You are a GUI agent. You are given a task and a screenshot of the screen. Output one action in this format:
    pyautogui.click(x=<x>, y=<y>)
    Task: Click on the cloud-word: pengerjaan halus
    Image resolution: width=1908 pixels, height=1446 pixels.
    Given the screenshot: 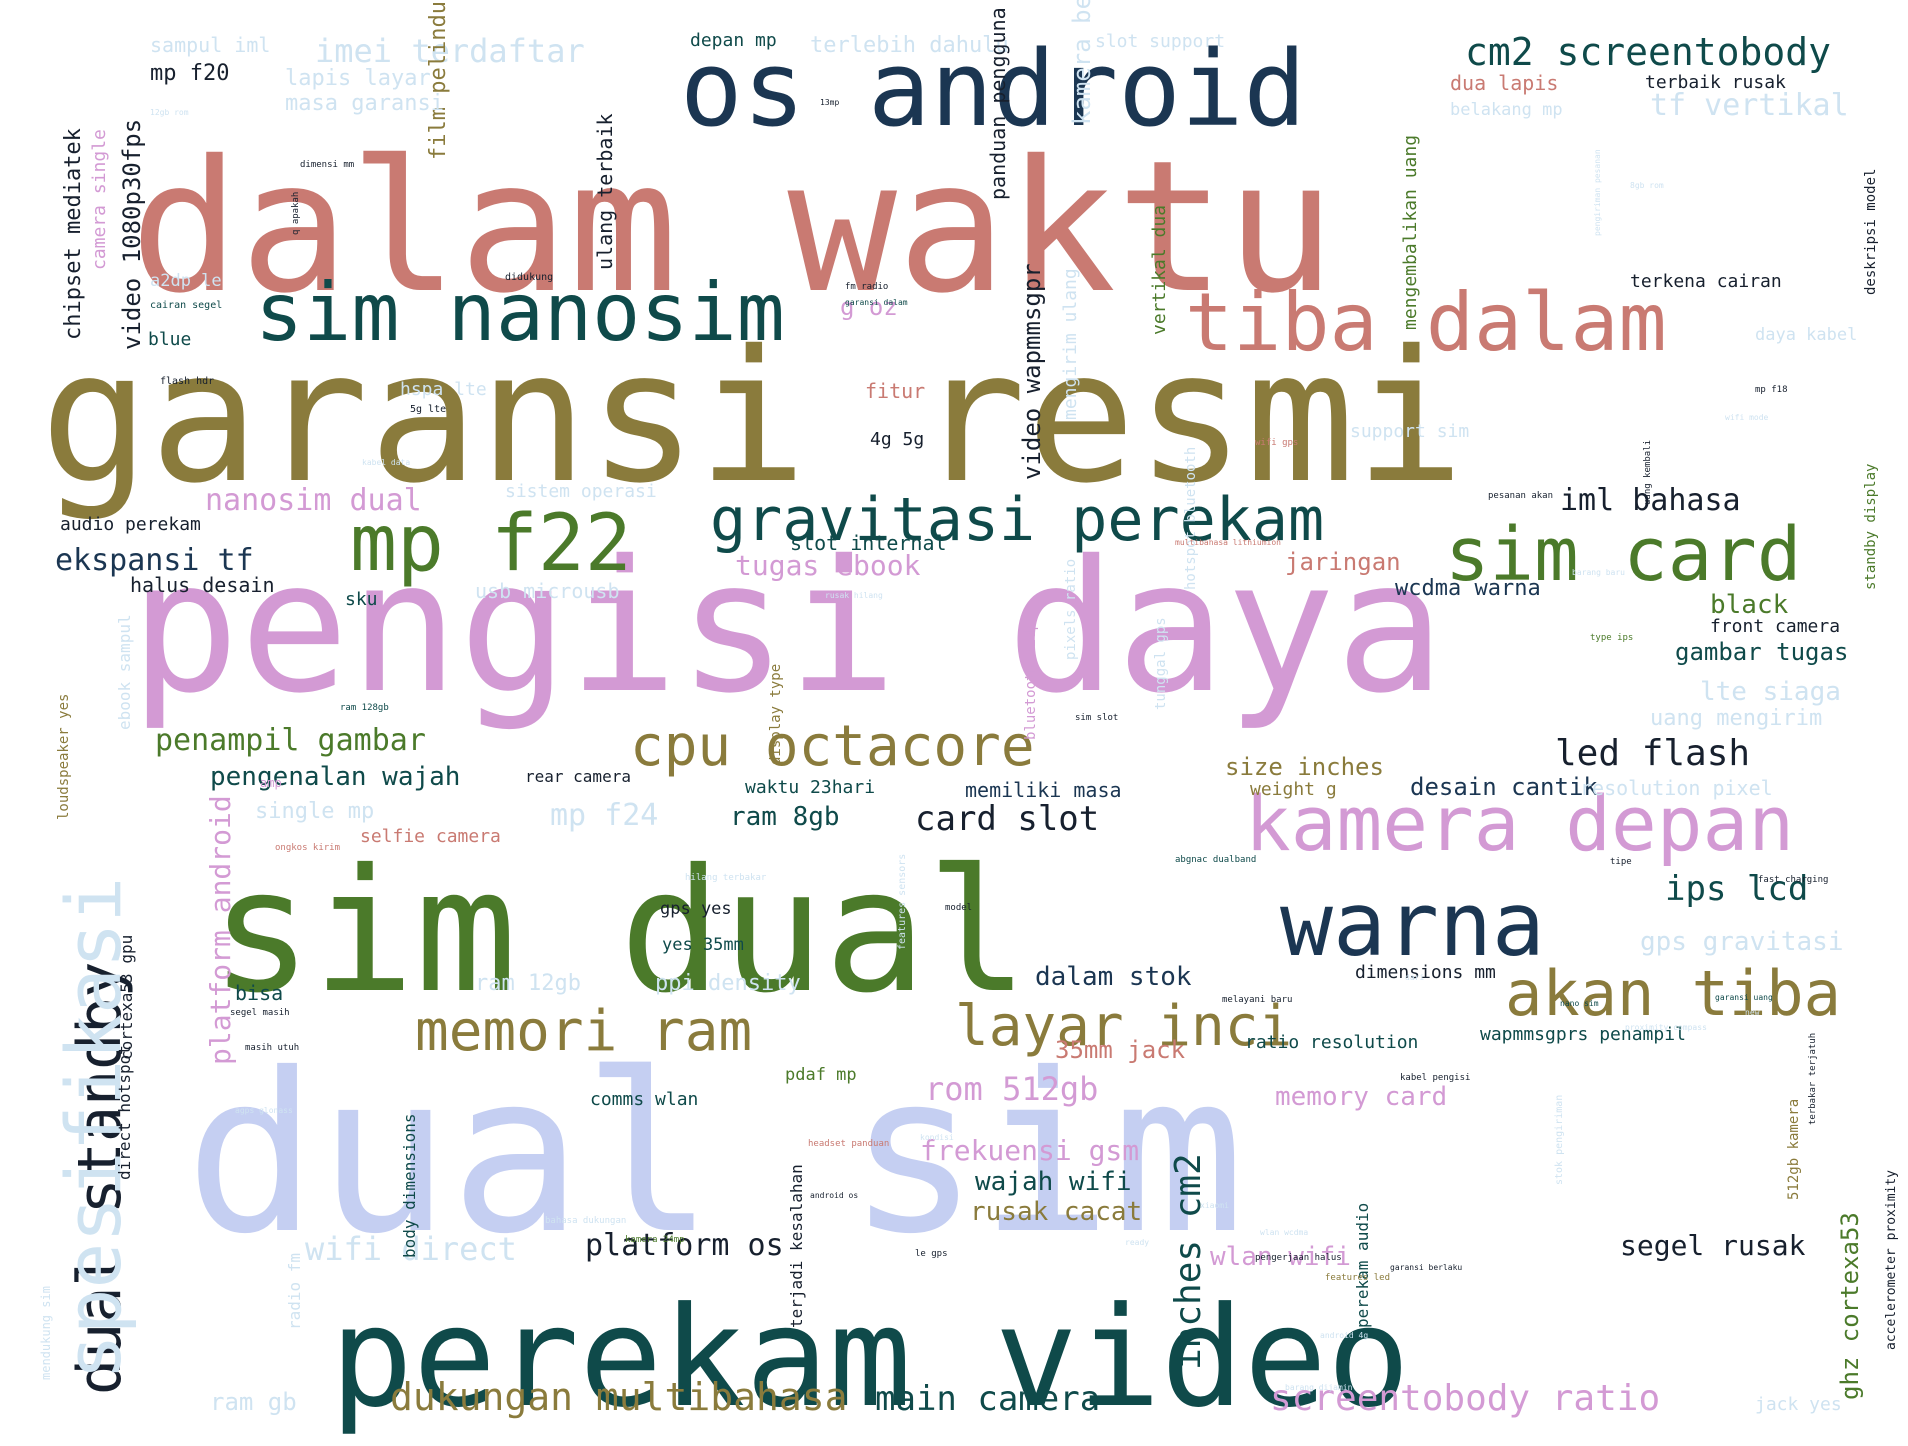 What is the action you would take?
    pyautogui.click(x=1298, y=1258)
    